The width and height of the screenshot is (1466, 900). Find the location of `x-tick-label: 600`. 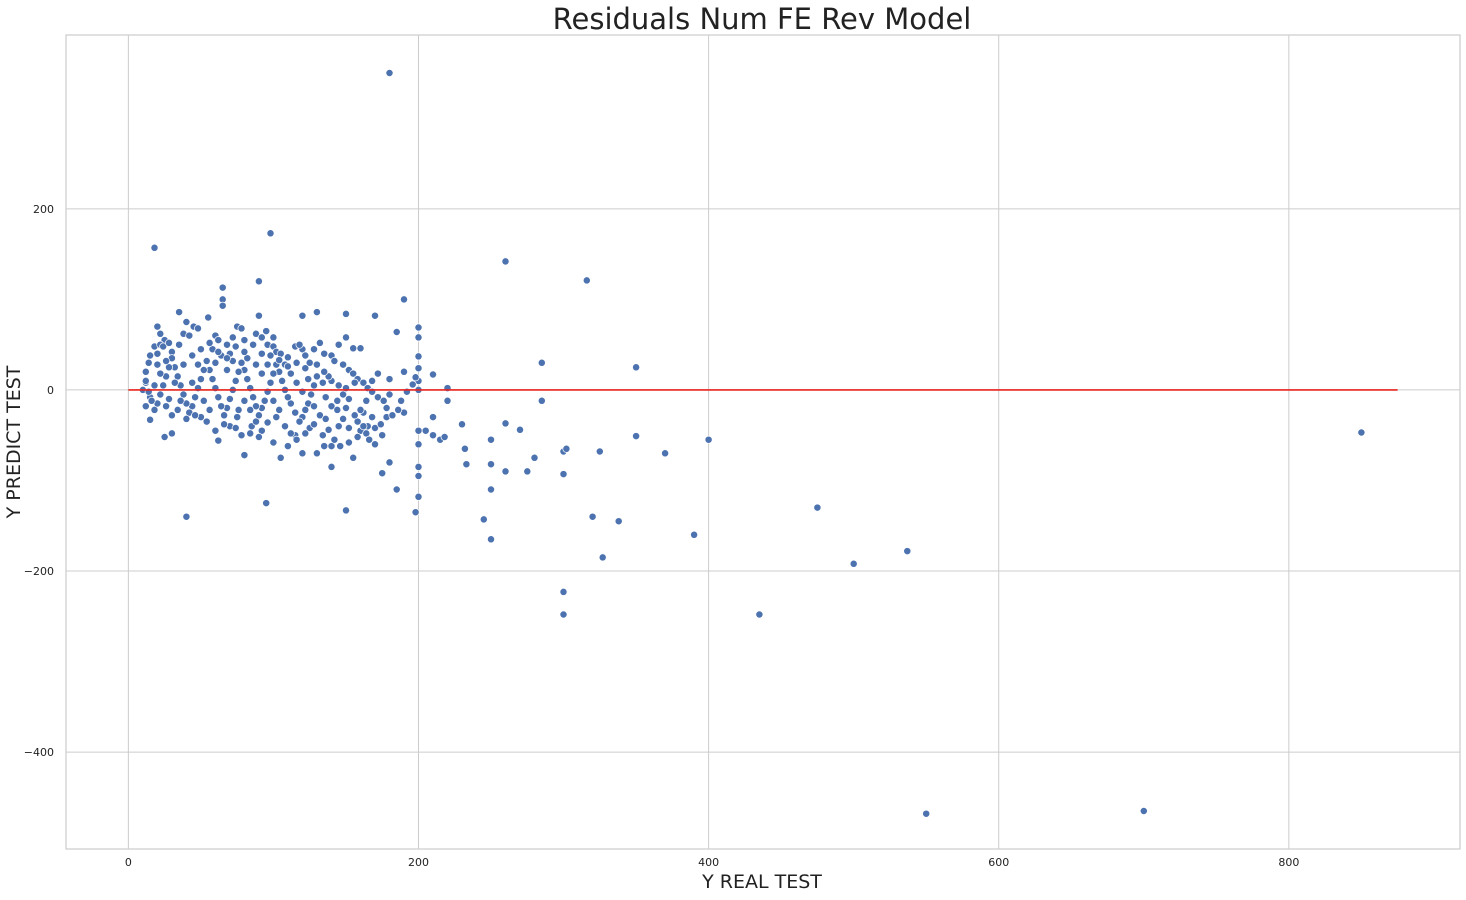

x-tick-label: 600 is located at coordinates (998, 862).